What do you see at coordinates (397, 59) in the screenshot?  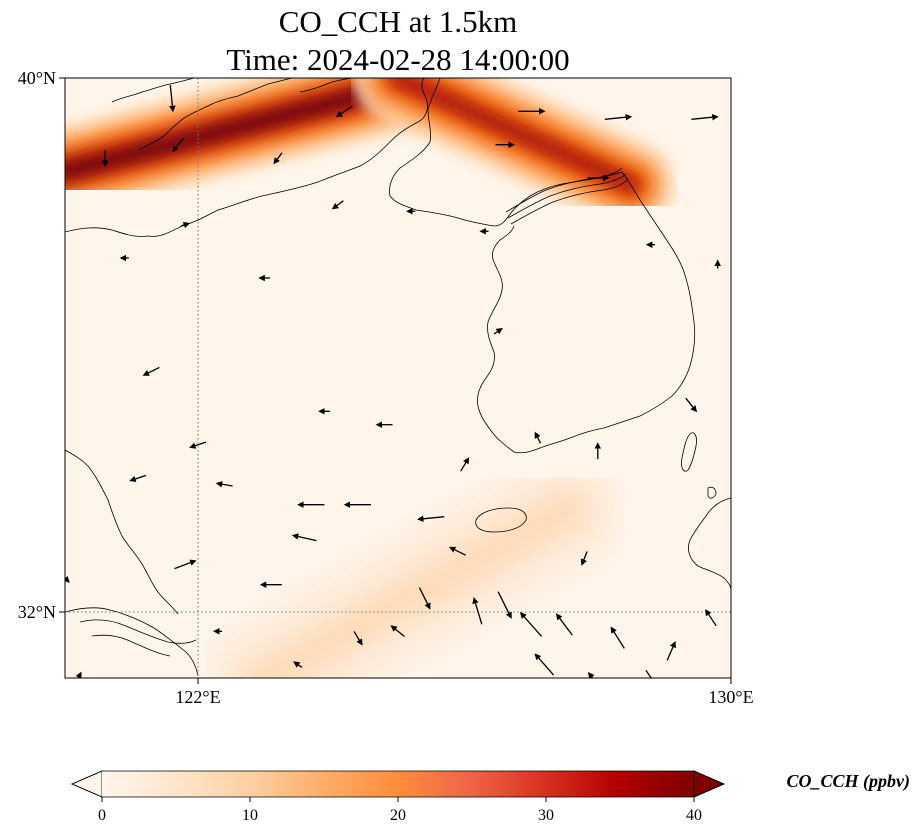 I see `map-title-line2: Time: 2024-02-28 14:00:00` at bounding box center [397, 59].